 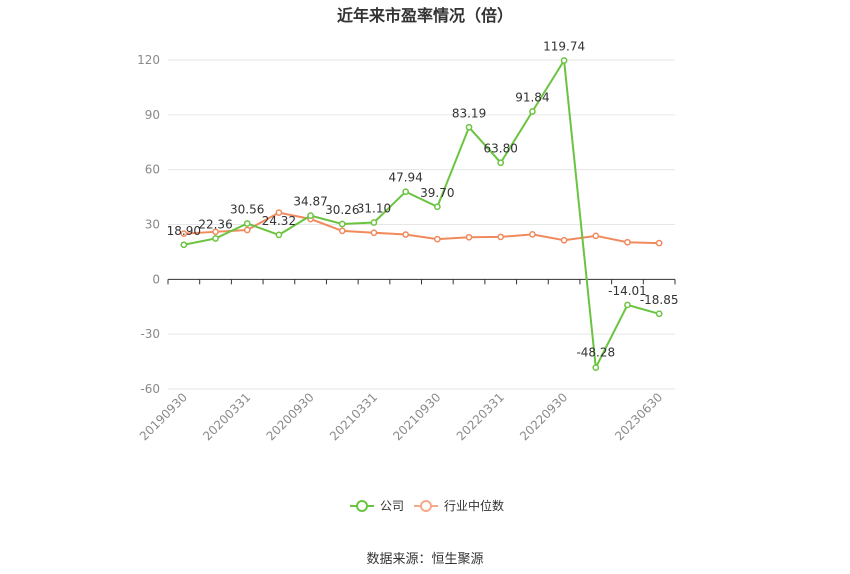 I want to click on y-tick-label: 60, so click(x=152, y=170).